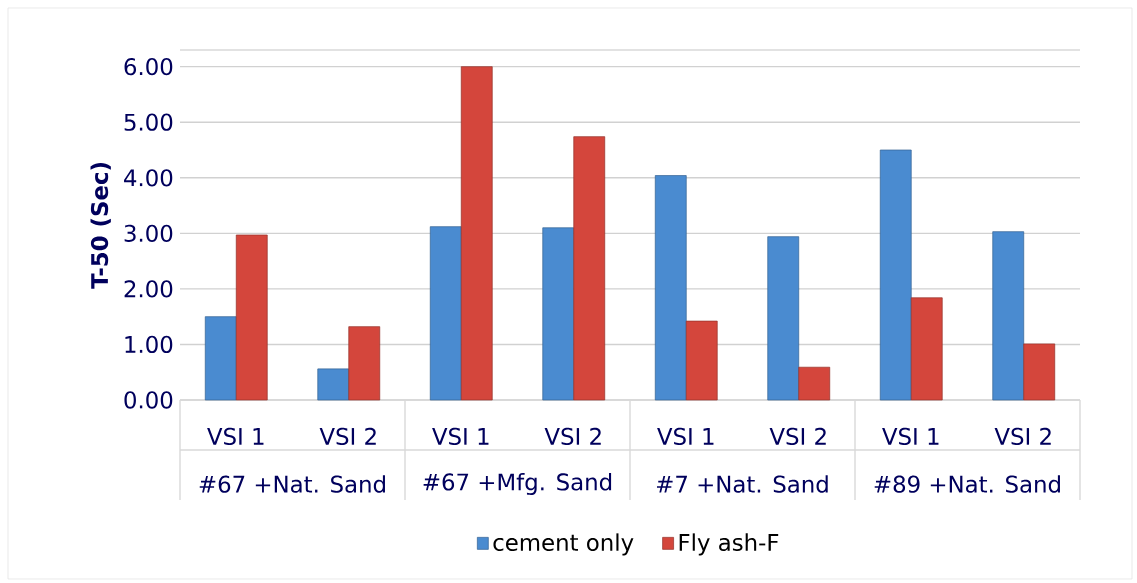 The image size is (1137, 583). Describe the element at coordinates (148, 289) in the screenshot. I see `y-tick-label: 2.00` at that location.